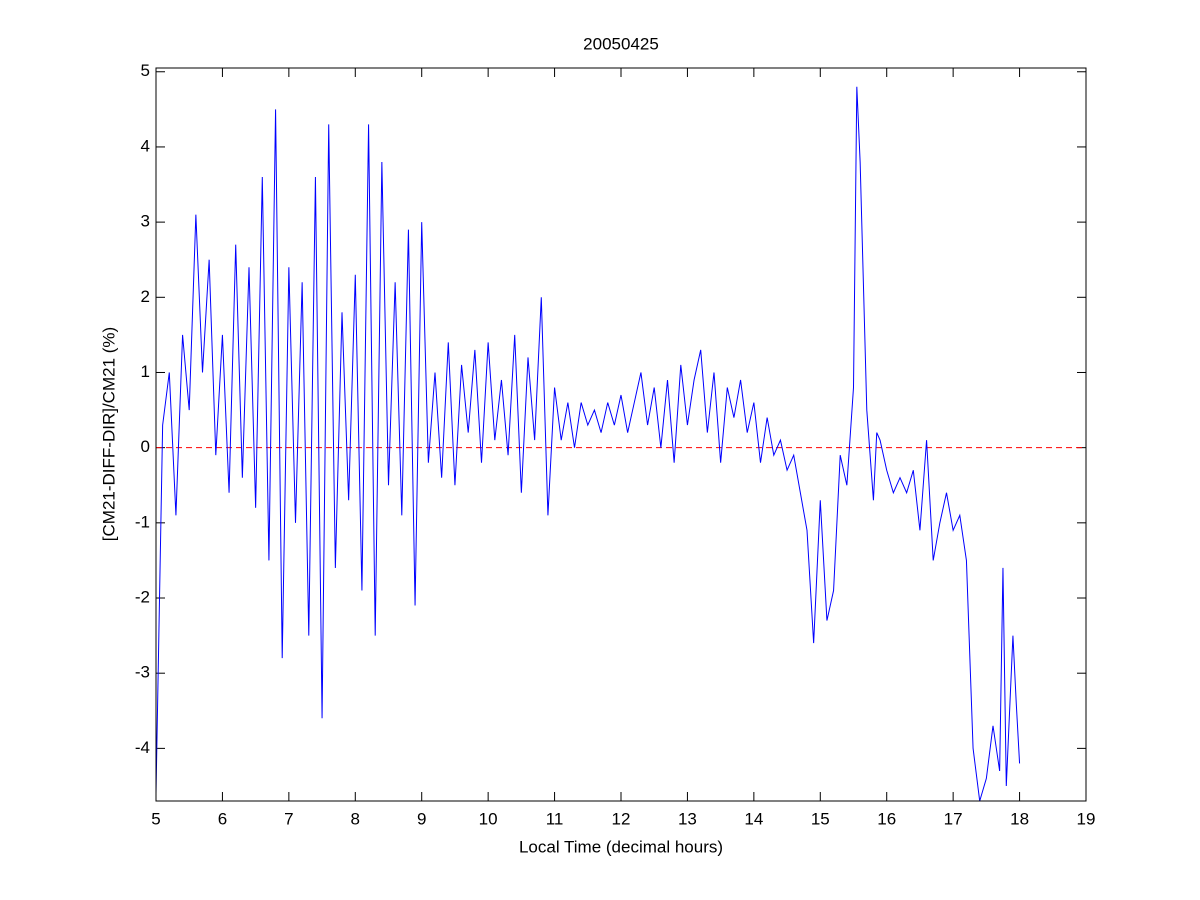 The image size is (1200, 900). What do you see at coordinates (222, 818) in the screenshot?
I see `x-tick-label: 6` at bounding box center [222, 818].